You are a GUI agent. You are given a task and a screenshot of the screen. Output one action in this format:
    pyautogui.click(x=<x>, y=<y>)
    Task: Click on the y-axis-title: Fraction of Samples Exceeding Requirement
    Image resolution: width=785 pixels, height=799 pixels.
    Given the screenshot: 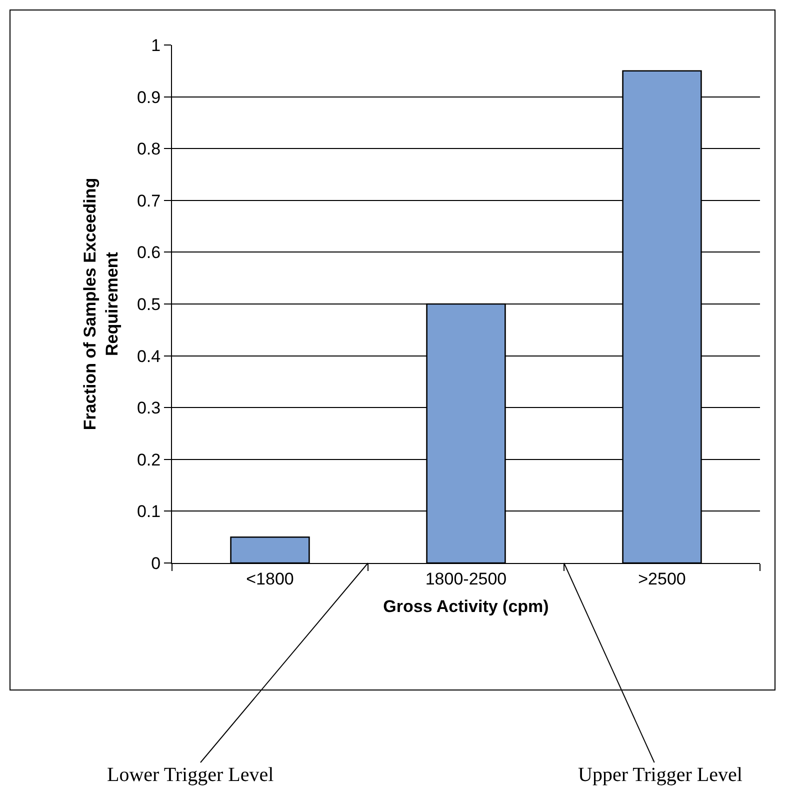 What is the action you would take?
    pyautogui.click(x=101, y=304)
    